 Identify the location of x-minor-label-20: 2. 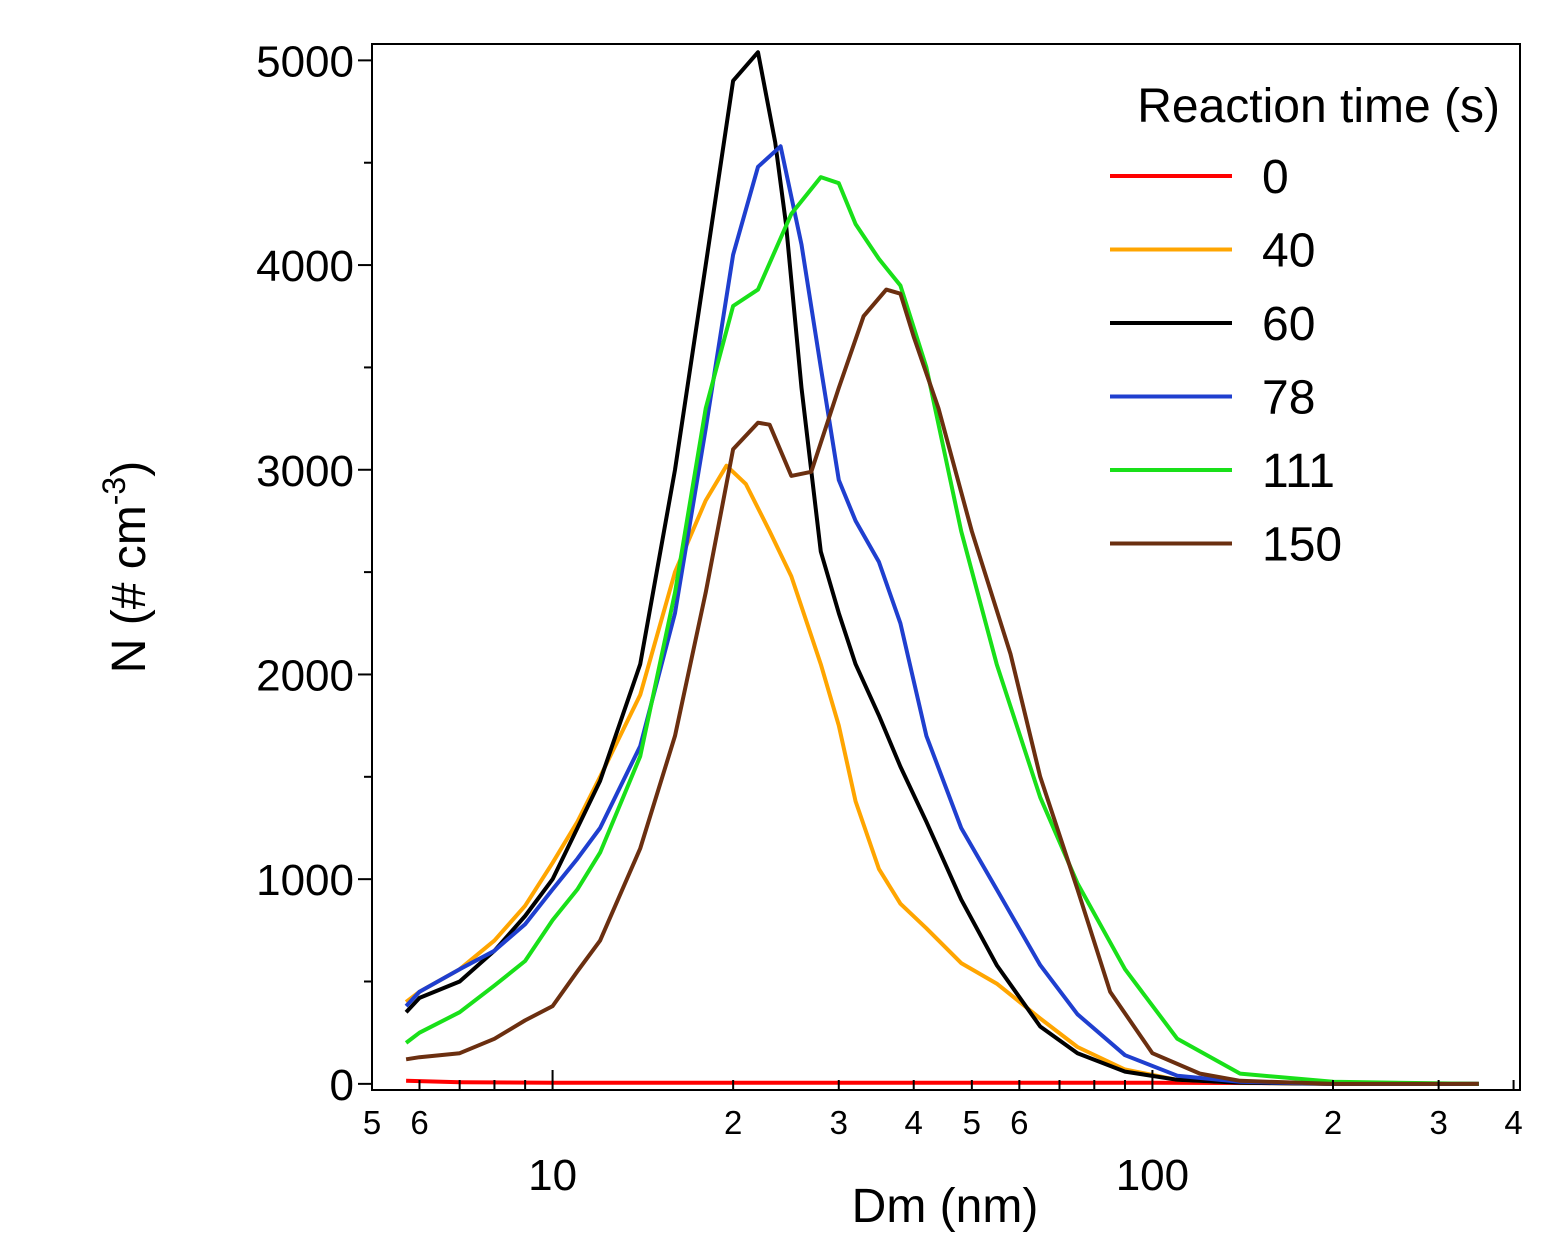
(733, 1122).